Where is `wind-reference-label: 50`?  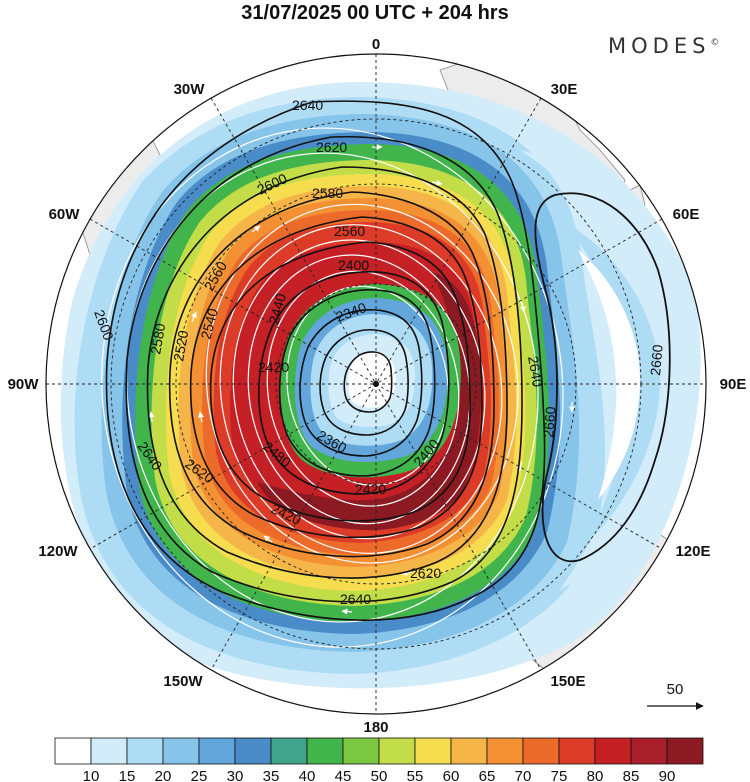
wind-reference-label: 50 is located at coordinates (675, 689).